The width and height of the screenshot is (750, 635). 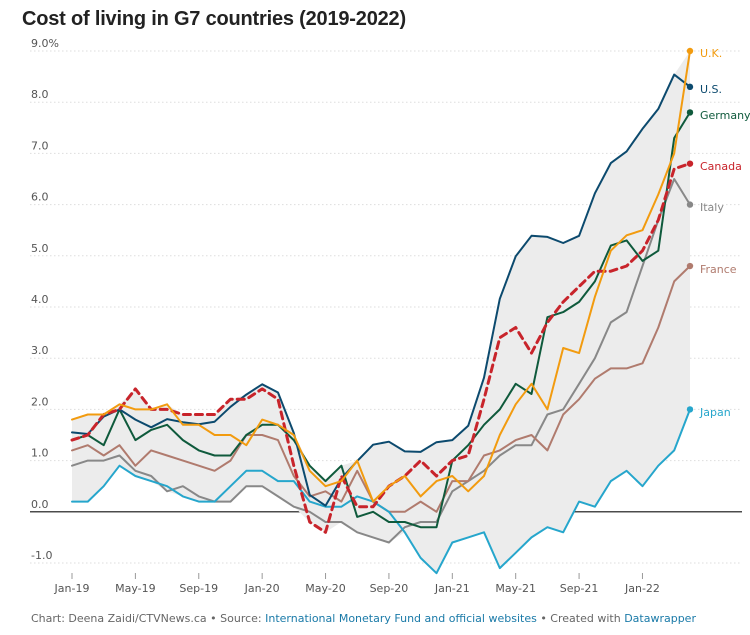 What do you see at coordinates (718, 233) in the screenshot?
I see `series-end-points: U.K. U.S. Germany Canada Italy France Japan` at bounding box center [718, 233].